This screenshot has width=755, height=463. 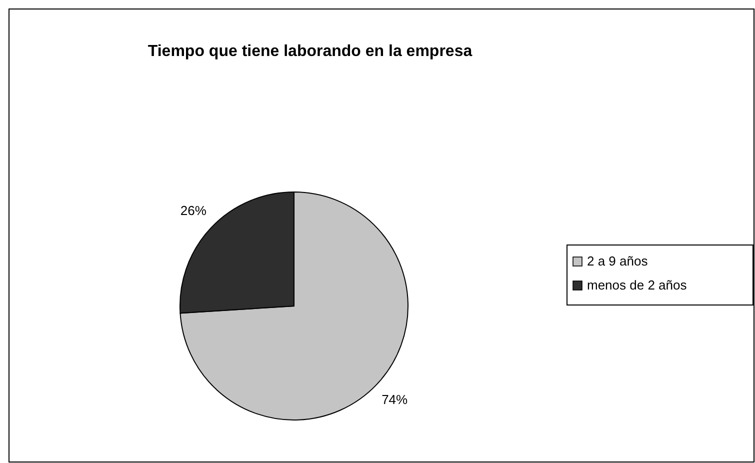 What do you see at coordinates (310, 51) in the screenshot?
I see `chart-title: Tiempo que tiene laborando en la empresa` at bounding box center [310, 51].